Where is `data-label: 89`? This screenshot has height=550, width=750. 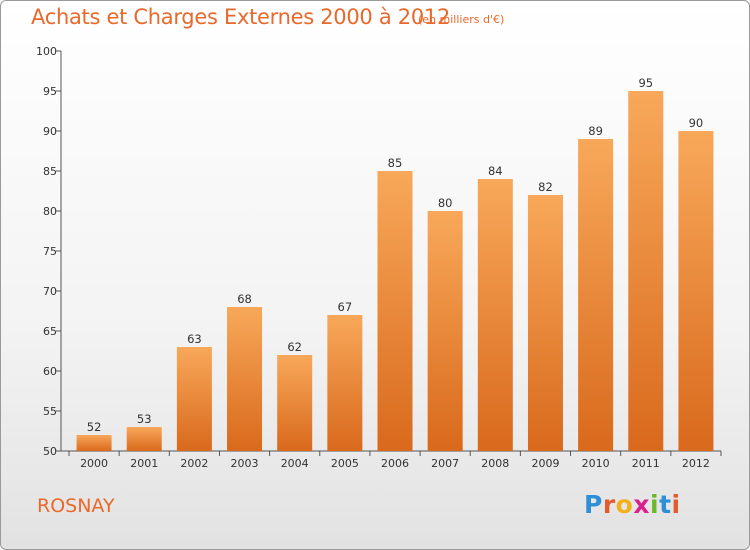 data-label: 89 is located at coordinates (595, 131).